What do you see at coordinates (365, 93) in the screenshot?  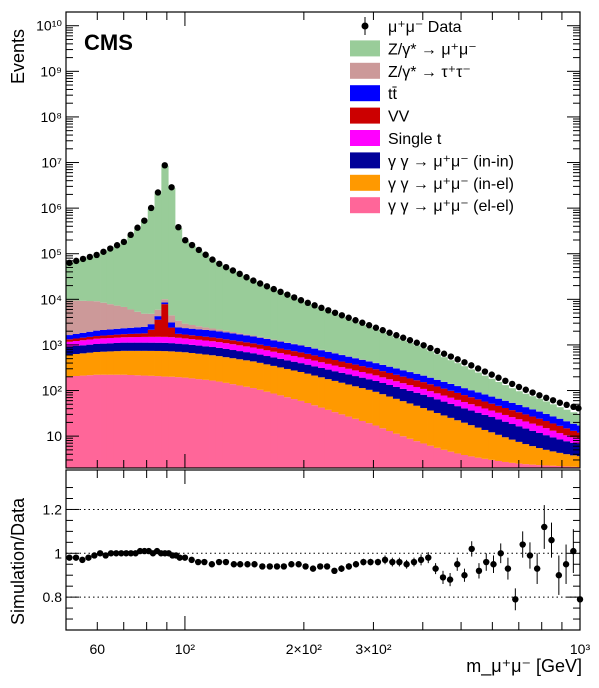 I see `legend-swatch` at bounding box center [365, 93].